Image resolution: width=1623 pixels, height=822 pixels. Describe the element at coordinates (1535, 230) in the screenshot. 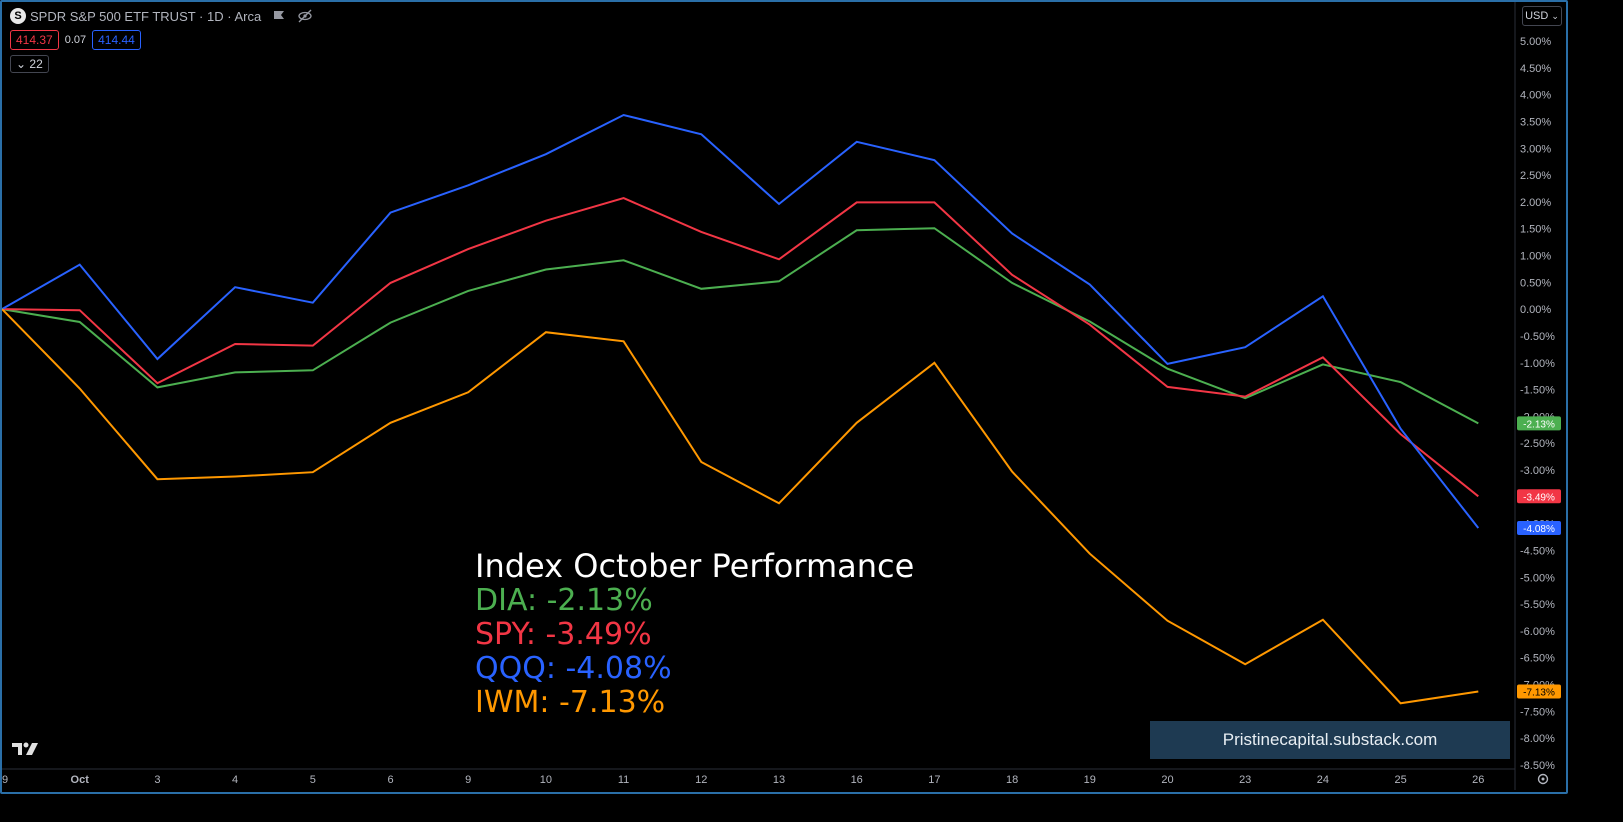

I see `y-tick-label: 1.50%` at that location.